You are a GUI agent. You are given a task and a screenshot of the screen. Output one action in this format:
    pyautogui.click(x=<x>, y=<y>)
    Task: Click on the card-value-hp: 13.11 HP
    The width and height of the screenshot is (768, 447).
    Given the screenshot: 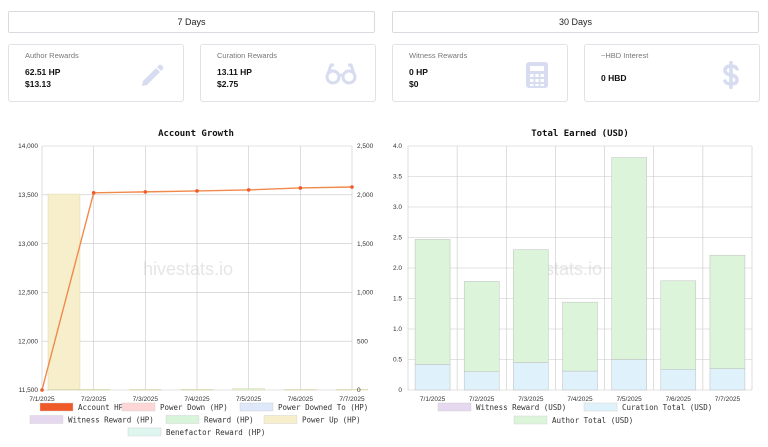 What is the action you would take?
    pyautogui.click(x=234, y=72)
    